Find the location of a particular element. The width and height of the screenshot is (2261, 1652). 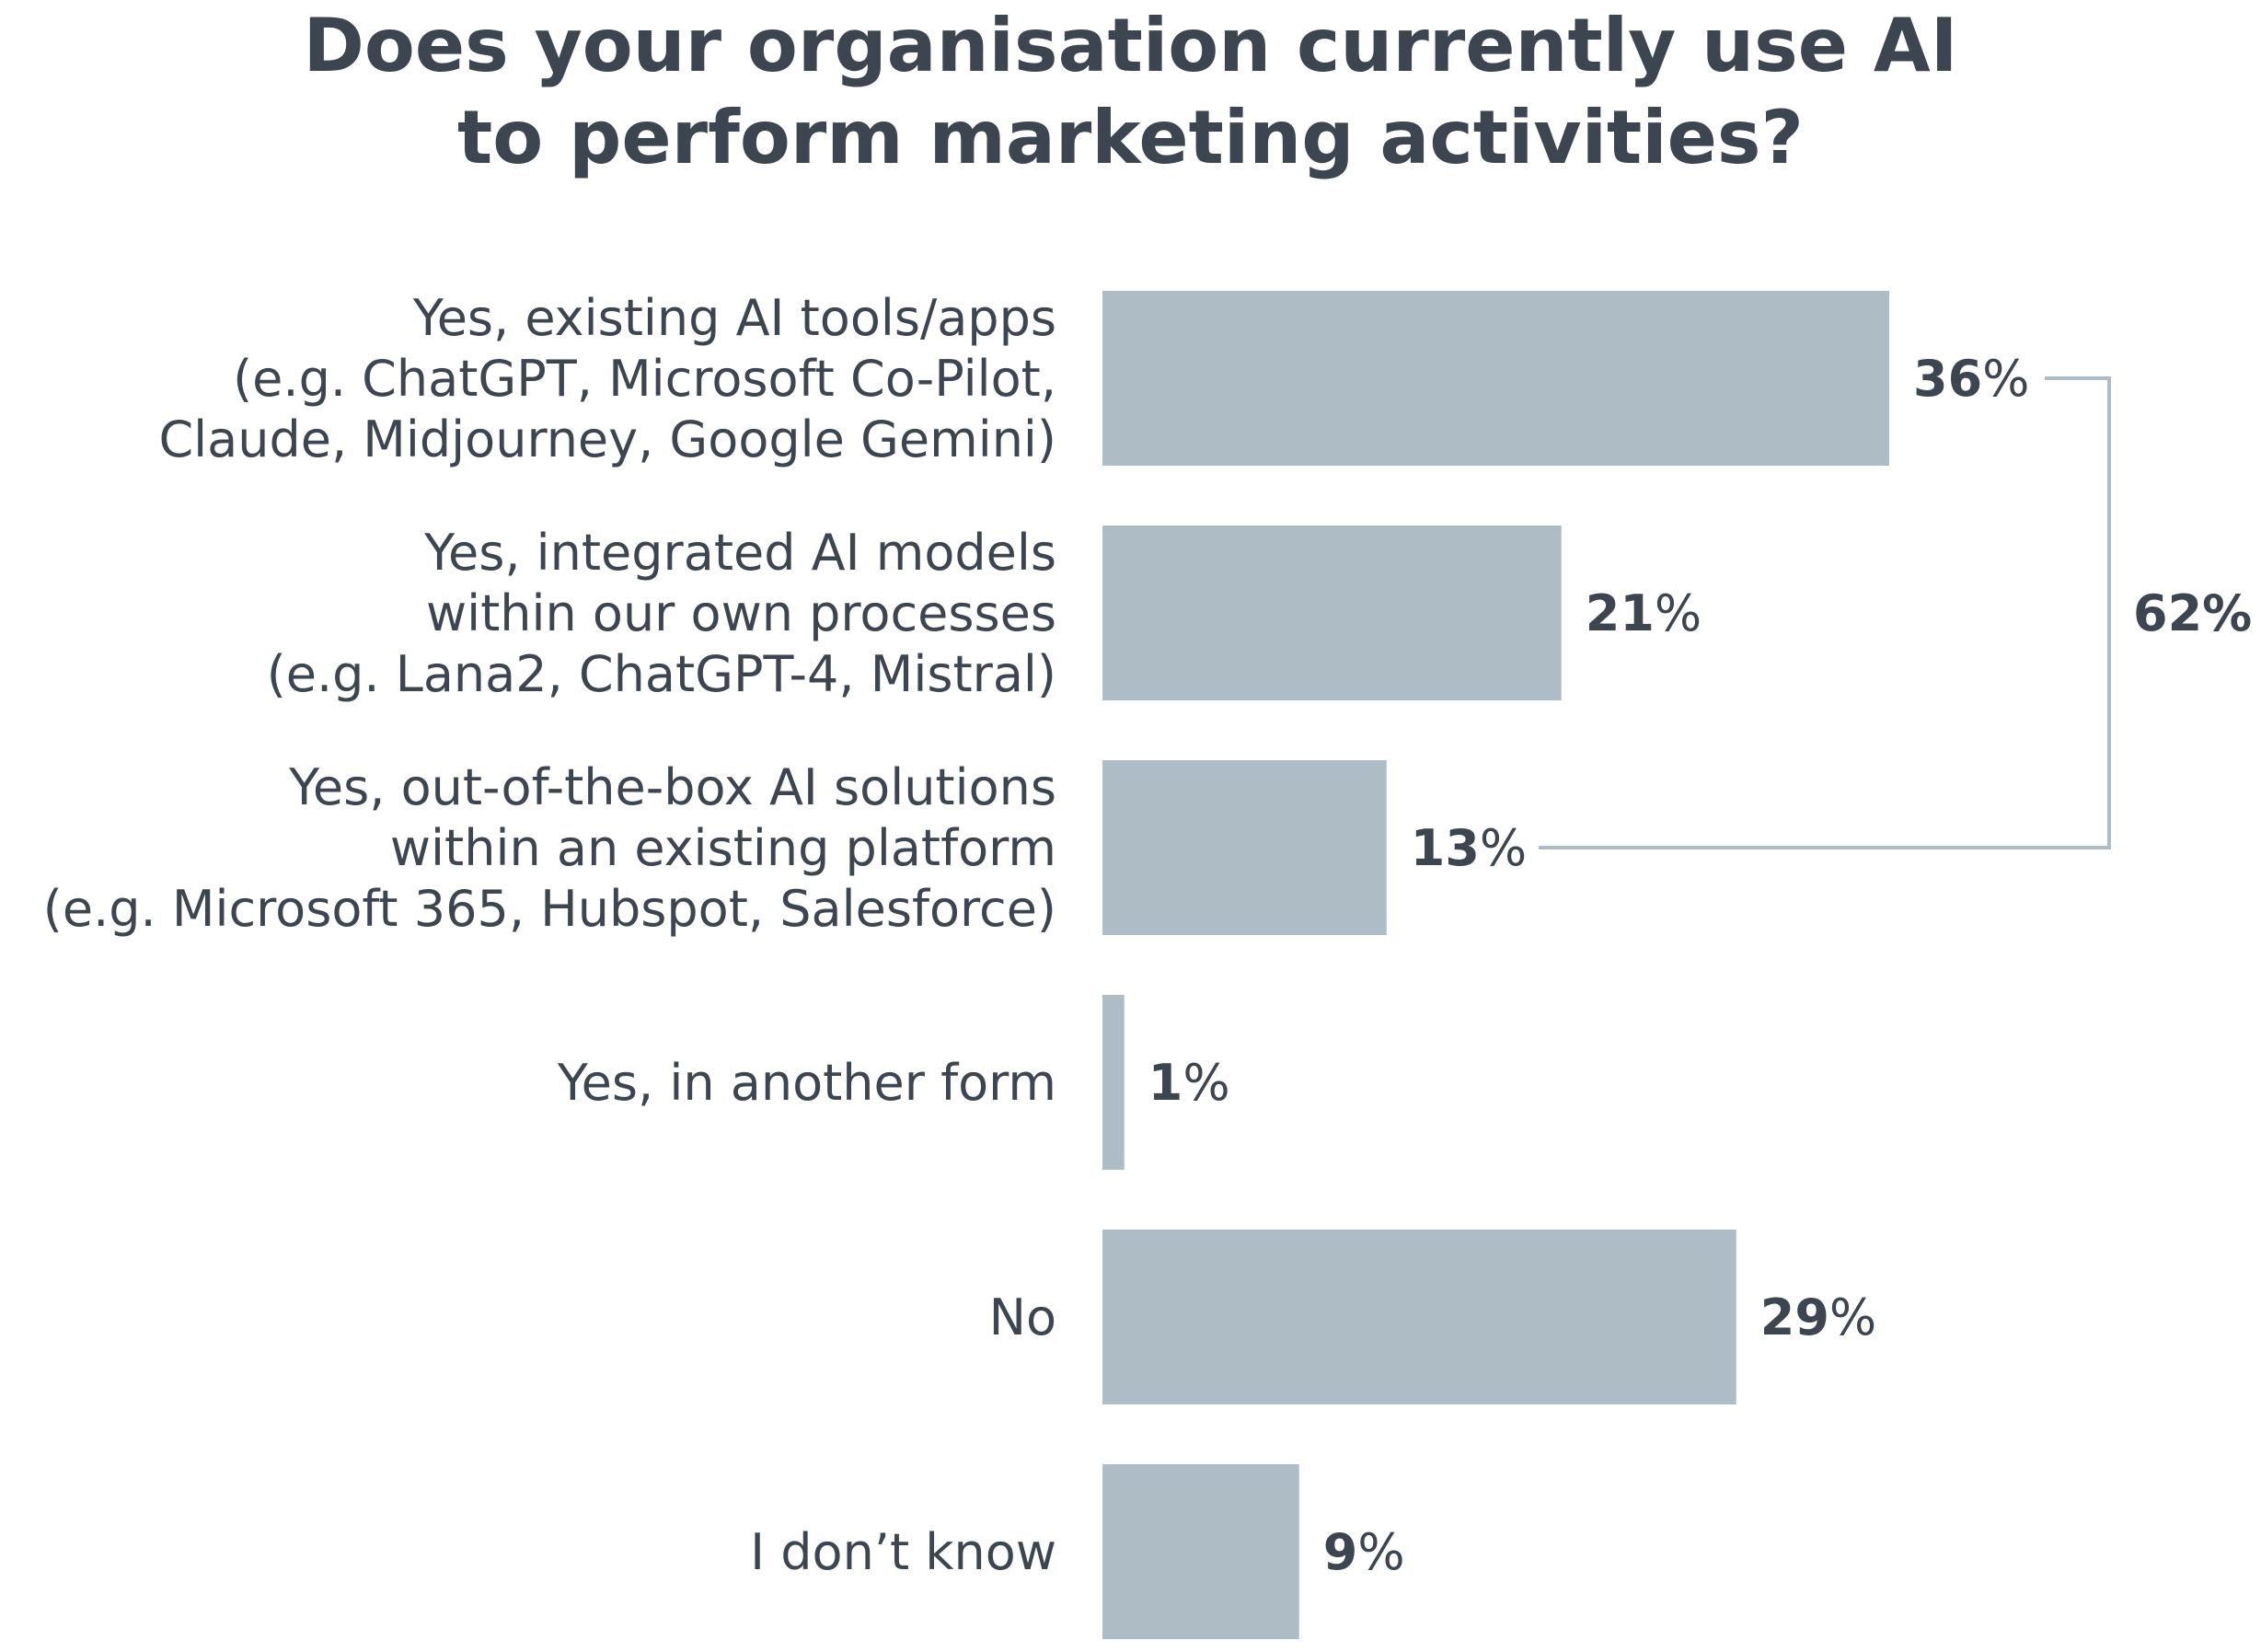

value-label-2: 13% is located at coordinates (1469, 848).